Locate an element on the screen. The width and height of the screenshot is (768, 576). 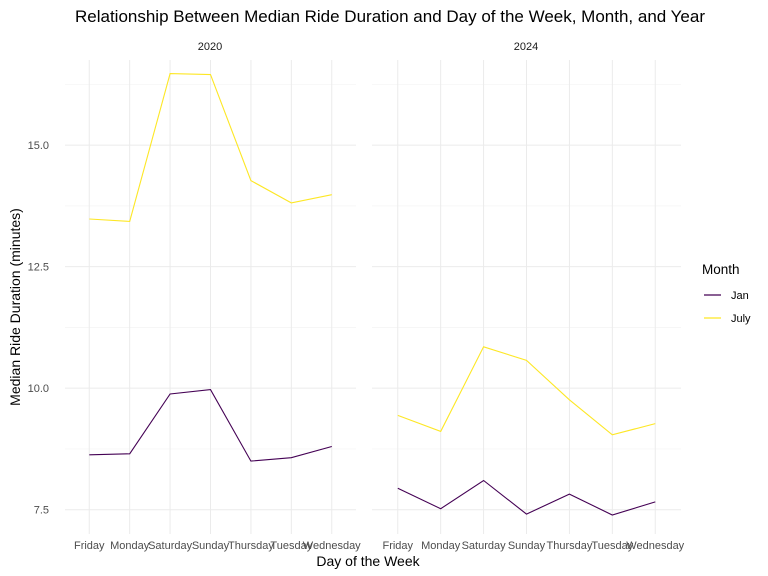
y-tick-label: 7.5 is located at coordinates (41, 511).